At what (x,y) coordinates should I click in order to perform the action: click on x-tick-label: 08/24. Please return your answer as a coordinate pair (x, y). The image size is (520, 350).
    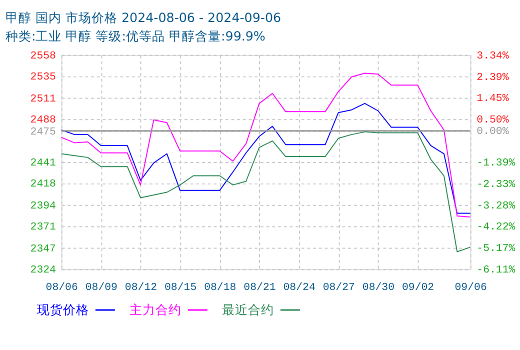
    Looking at the image, I should click on (299, 288).